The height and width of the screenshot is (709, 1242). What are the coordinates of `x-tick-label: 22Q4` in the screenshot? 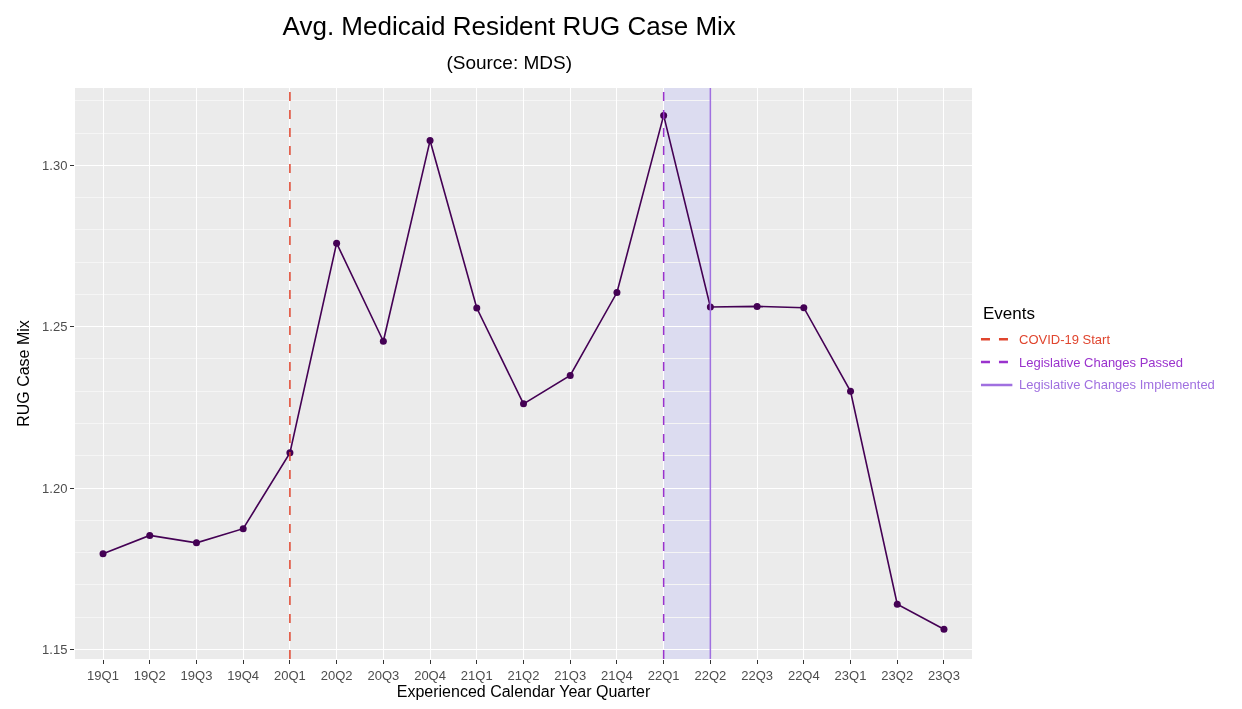 It's located at (803, 675).